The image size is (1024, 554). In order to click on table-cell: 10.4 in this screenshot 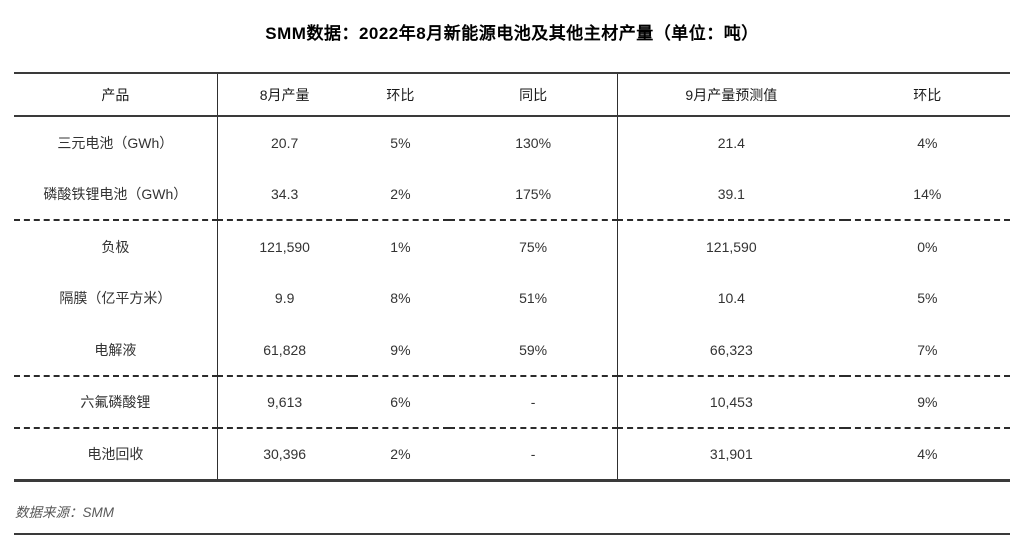, I will do `click(731, 298)`.